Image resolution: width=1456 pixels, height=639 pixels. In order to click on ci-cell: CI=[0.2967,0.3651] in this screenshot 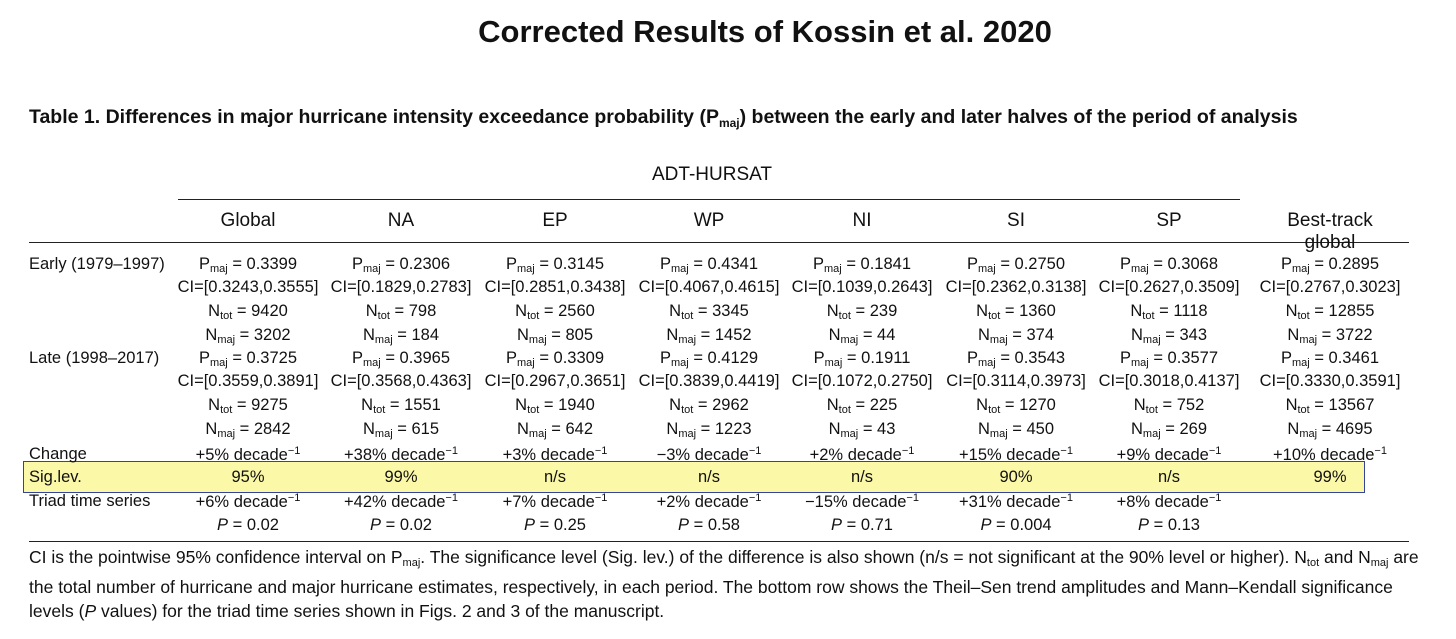, I will do `click(555, 381)`.